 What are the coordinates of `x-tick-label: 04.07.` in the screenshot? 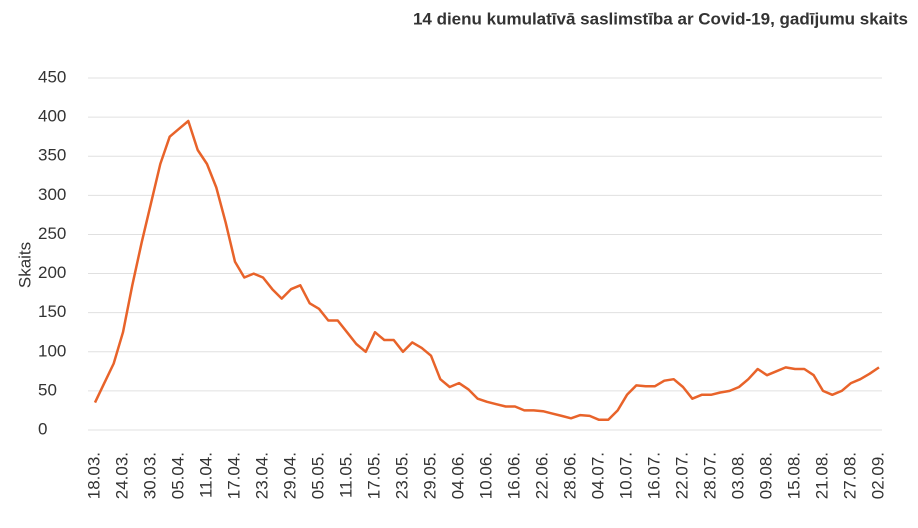 It's located at (597, 475).